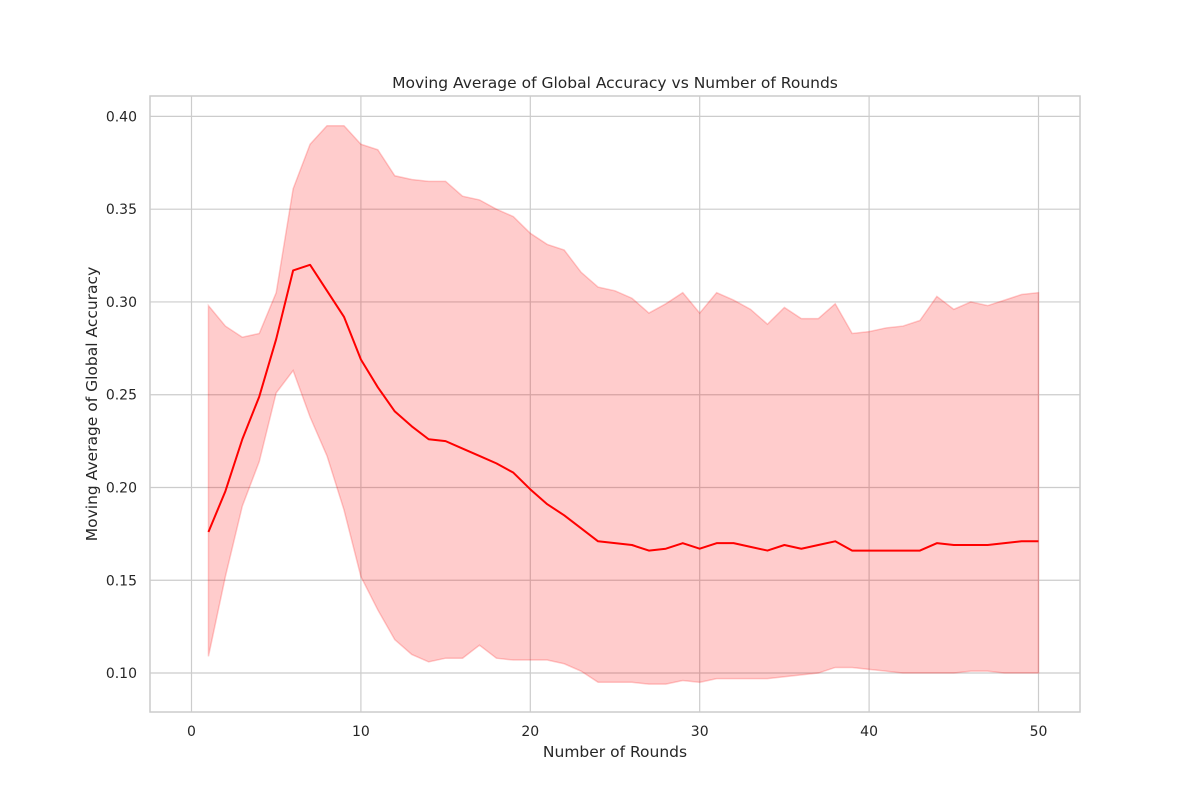 Image resolution: width=1200 pixels, height=800 pixels. I want to click on y-tick-label: 0.15, so click(121, 581).